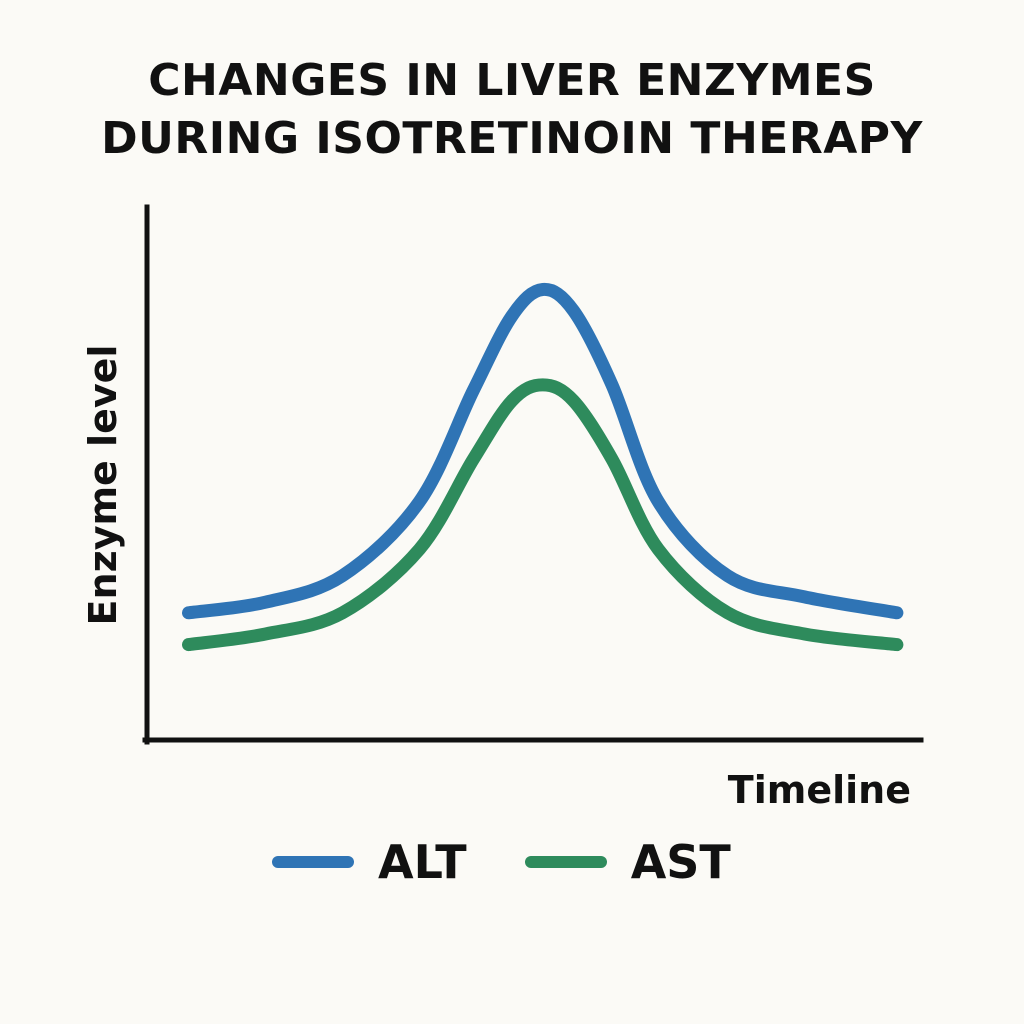 Image resolution: width=1024 pixels, height=1024 pixels. I want to click on chart-title-line-1: CHANGES IN LIVER ENZYMES, so click(512, 80).